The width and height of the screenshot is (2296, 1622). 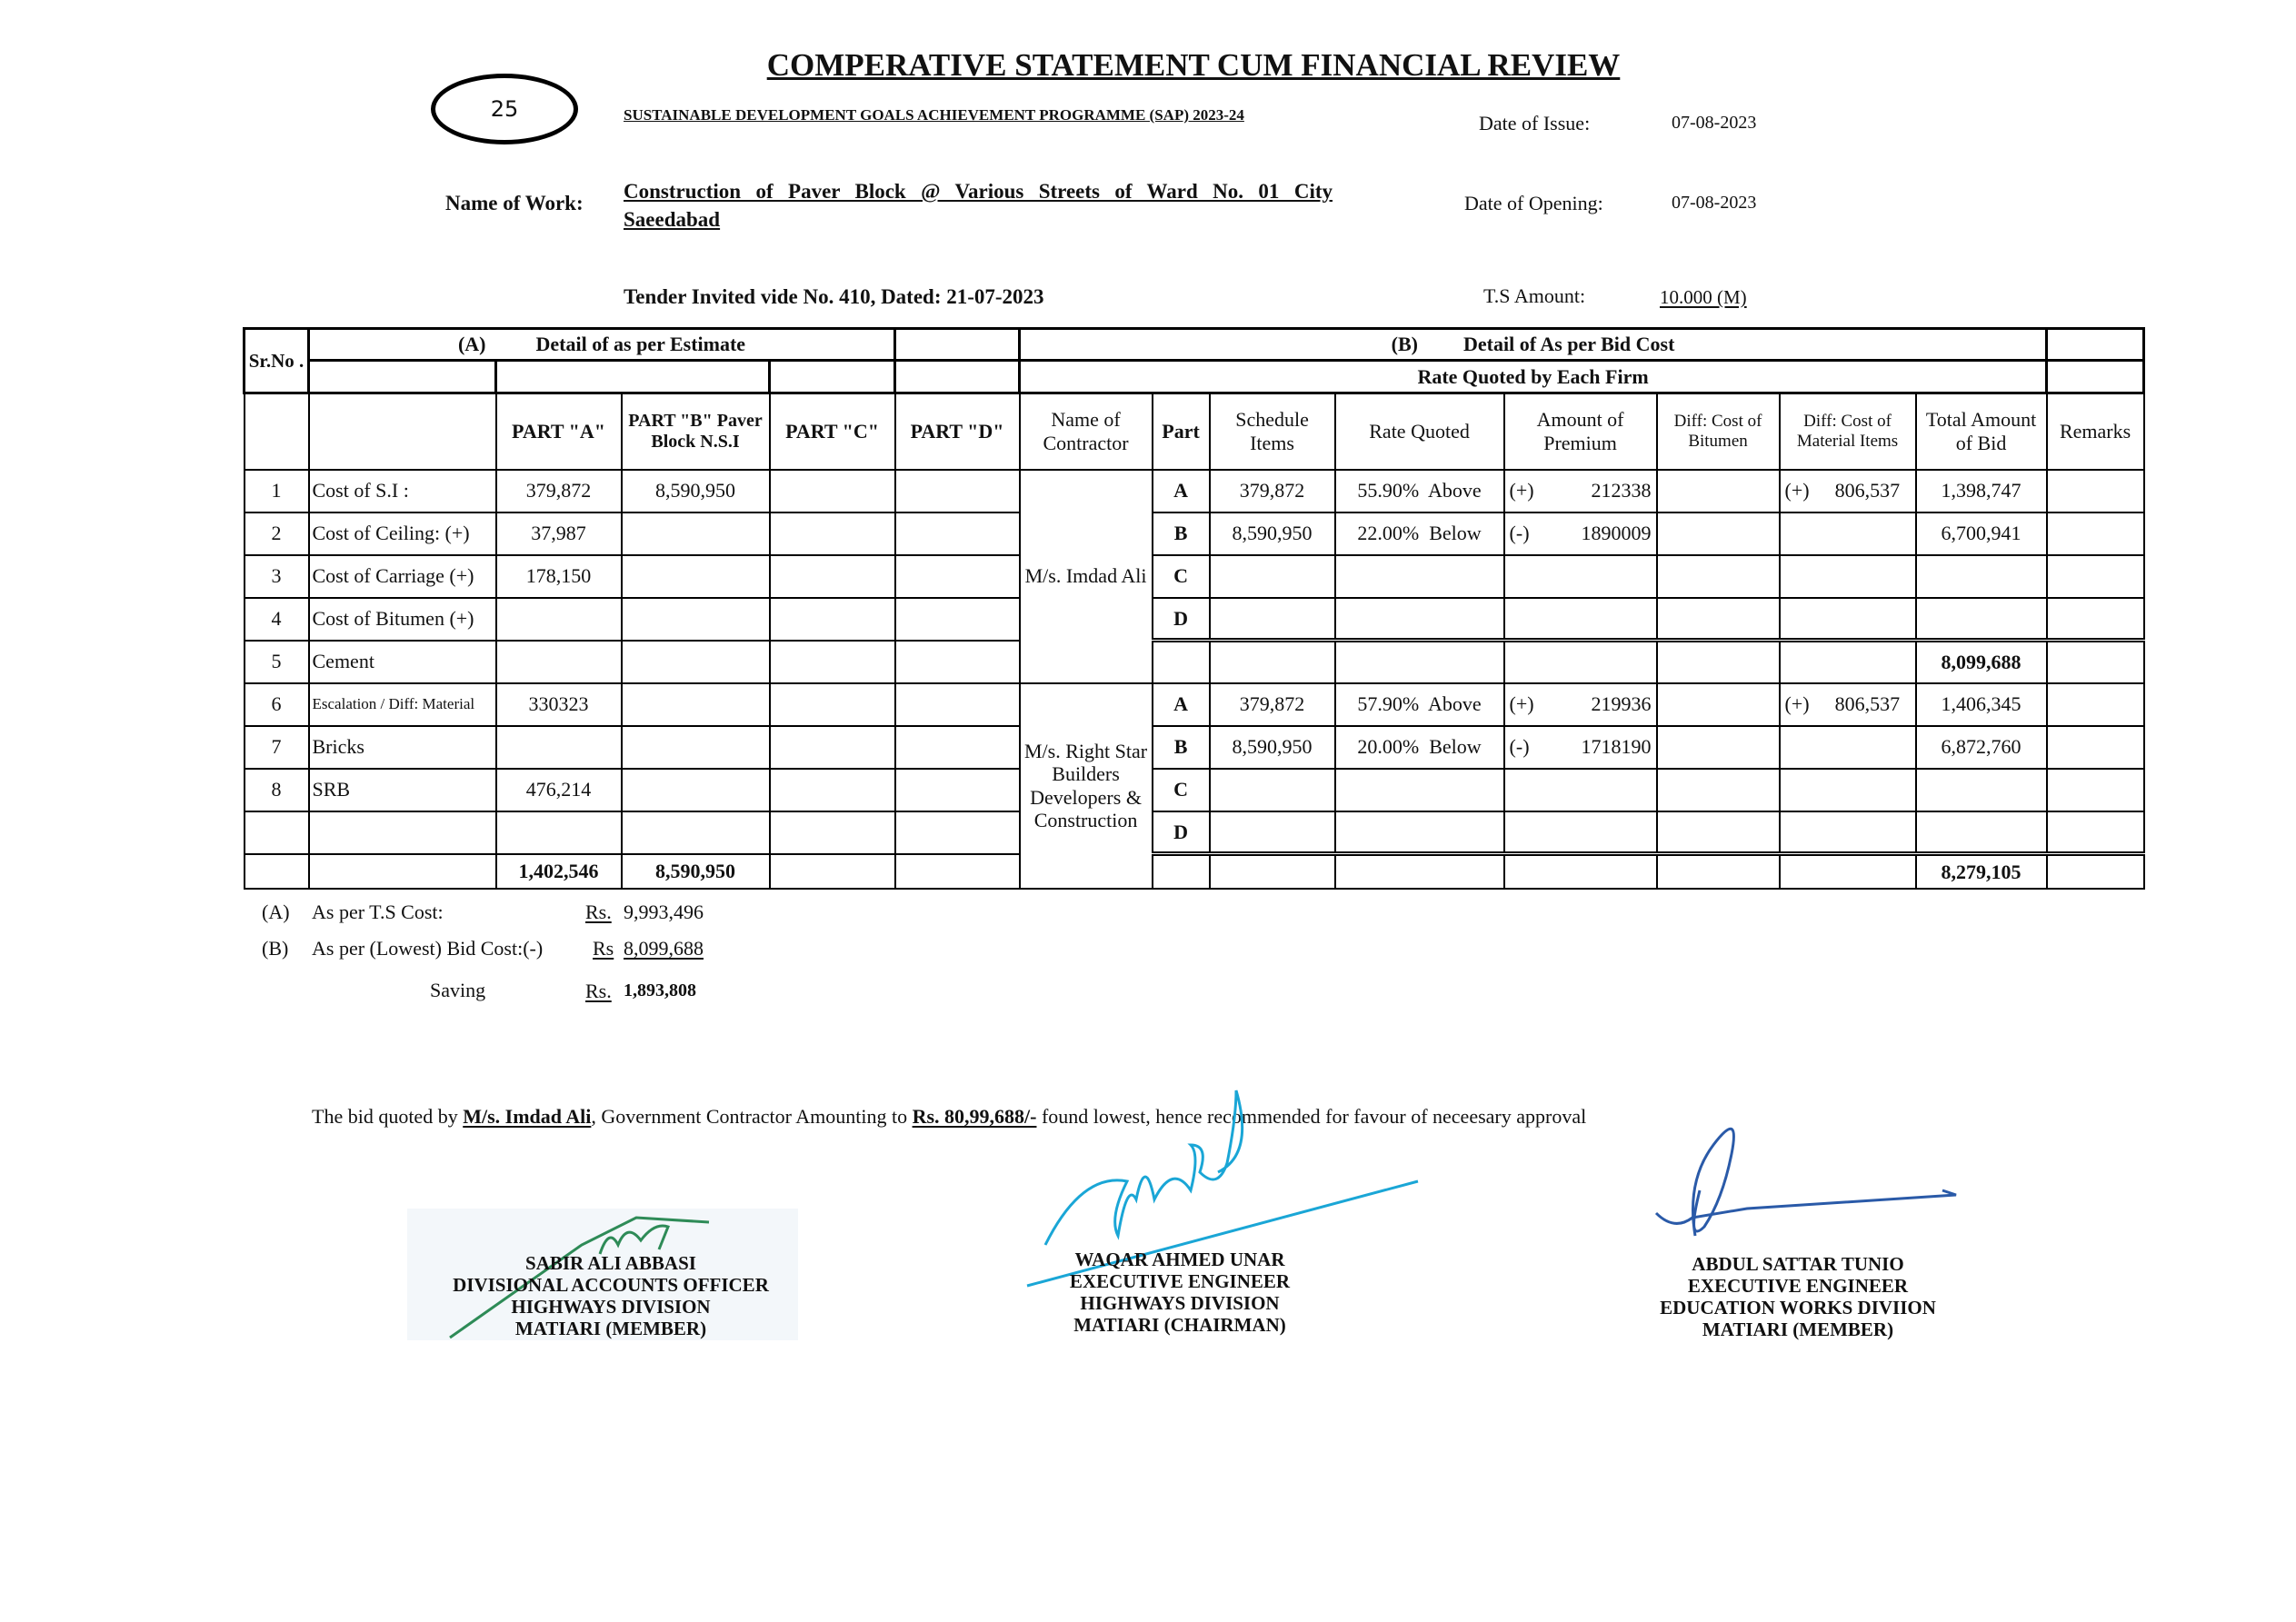 I want to click on signatory-role: MATIARI (MEMBER), so click(x=610, y=1328).